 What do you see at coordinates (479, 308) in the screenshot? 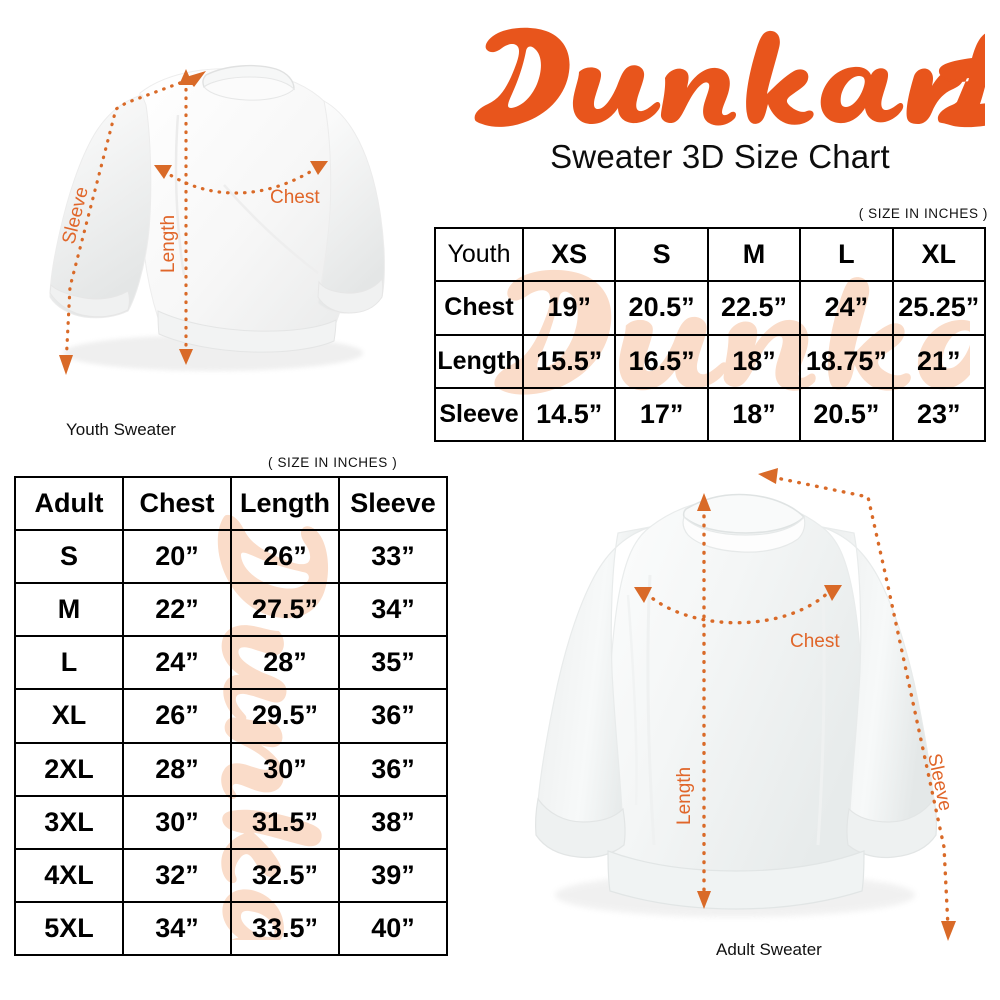
I see `youth-row-label-chest: Chest` at bounding box center [479, 308].